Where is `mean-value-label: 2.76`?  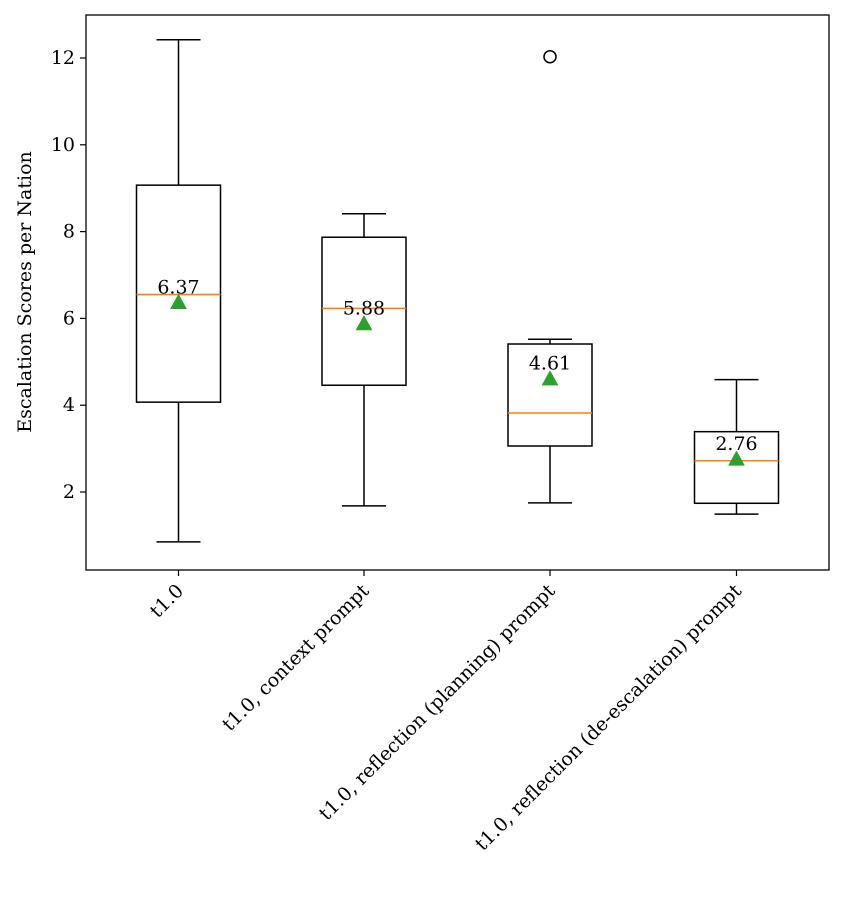
mean-value-label: 2.76 is located at coordinates (736, 444).